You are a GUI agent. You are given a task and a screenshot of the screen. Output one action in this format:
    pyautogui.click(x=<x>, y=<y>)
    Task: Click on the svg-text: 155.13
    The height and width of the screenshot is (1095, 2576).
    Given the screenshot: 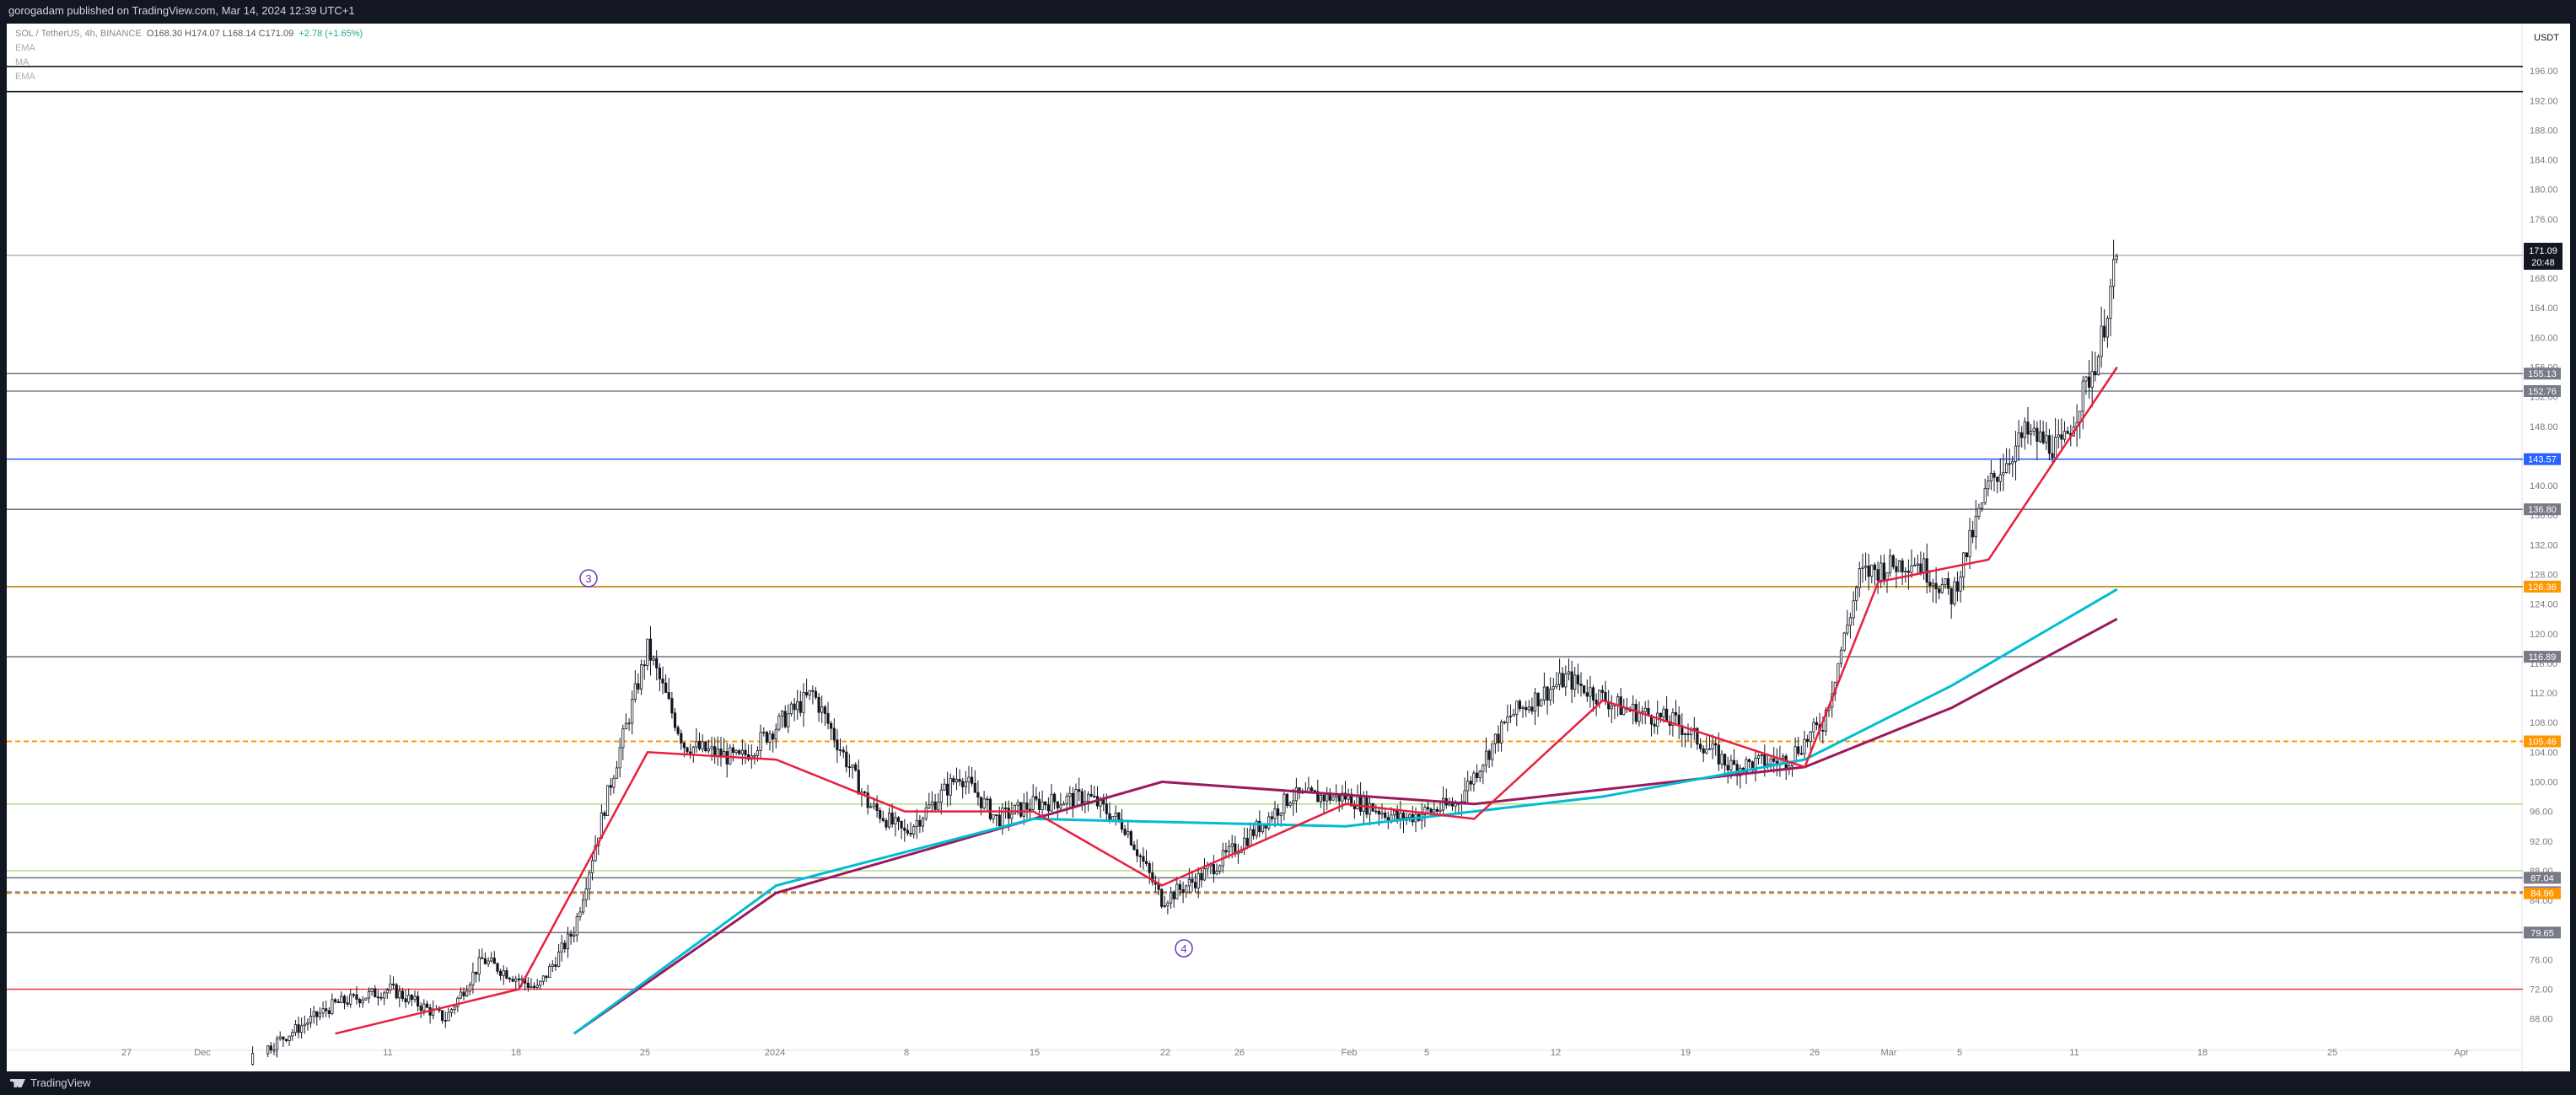 What is the action you would take?
    pyautogui.click(x=2542, y=374)
    